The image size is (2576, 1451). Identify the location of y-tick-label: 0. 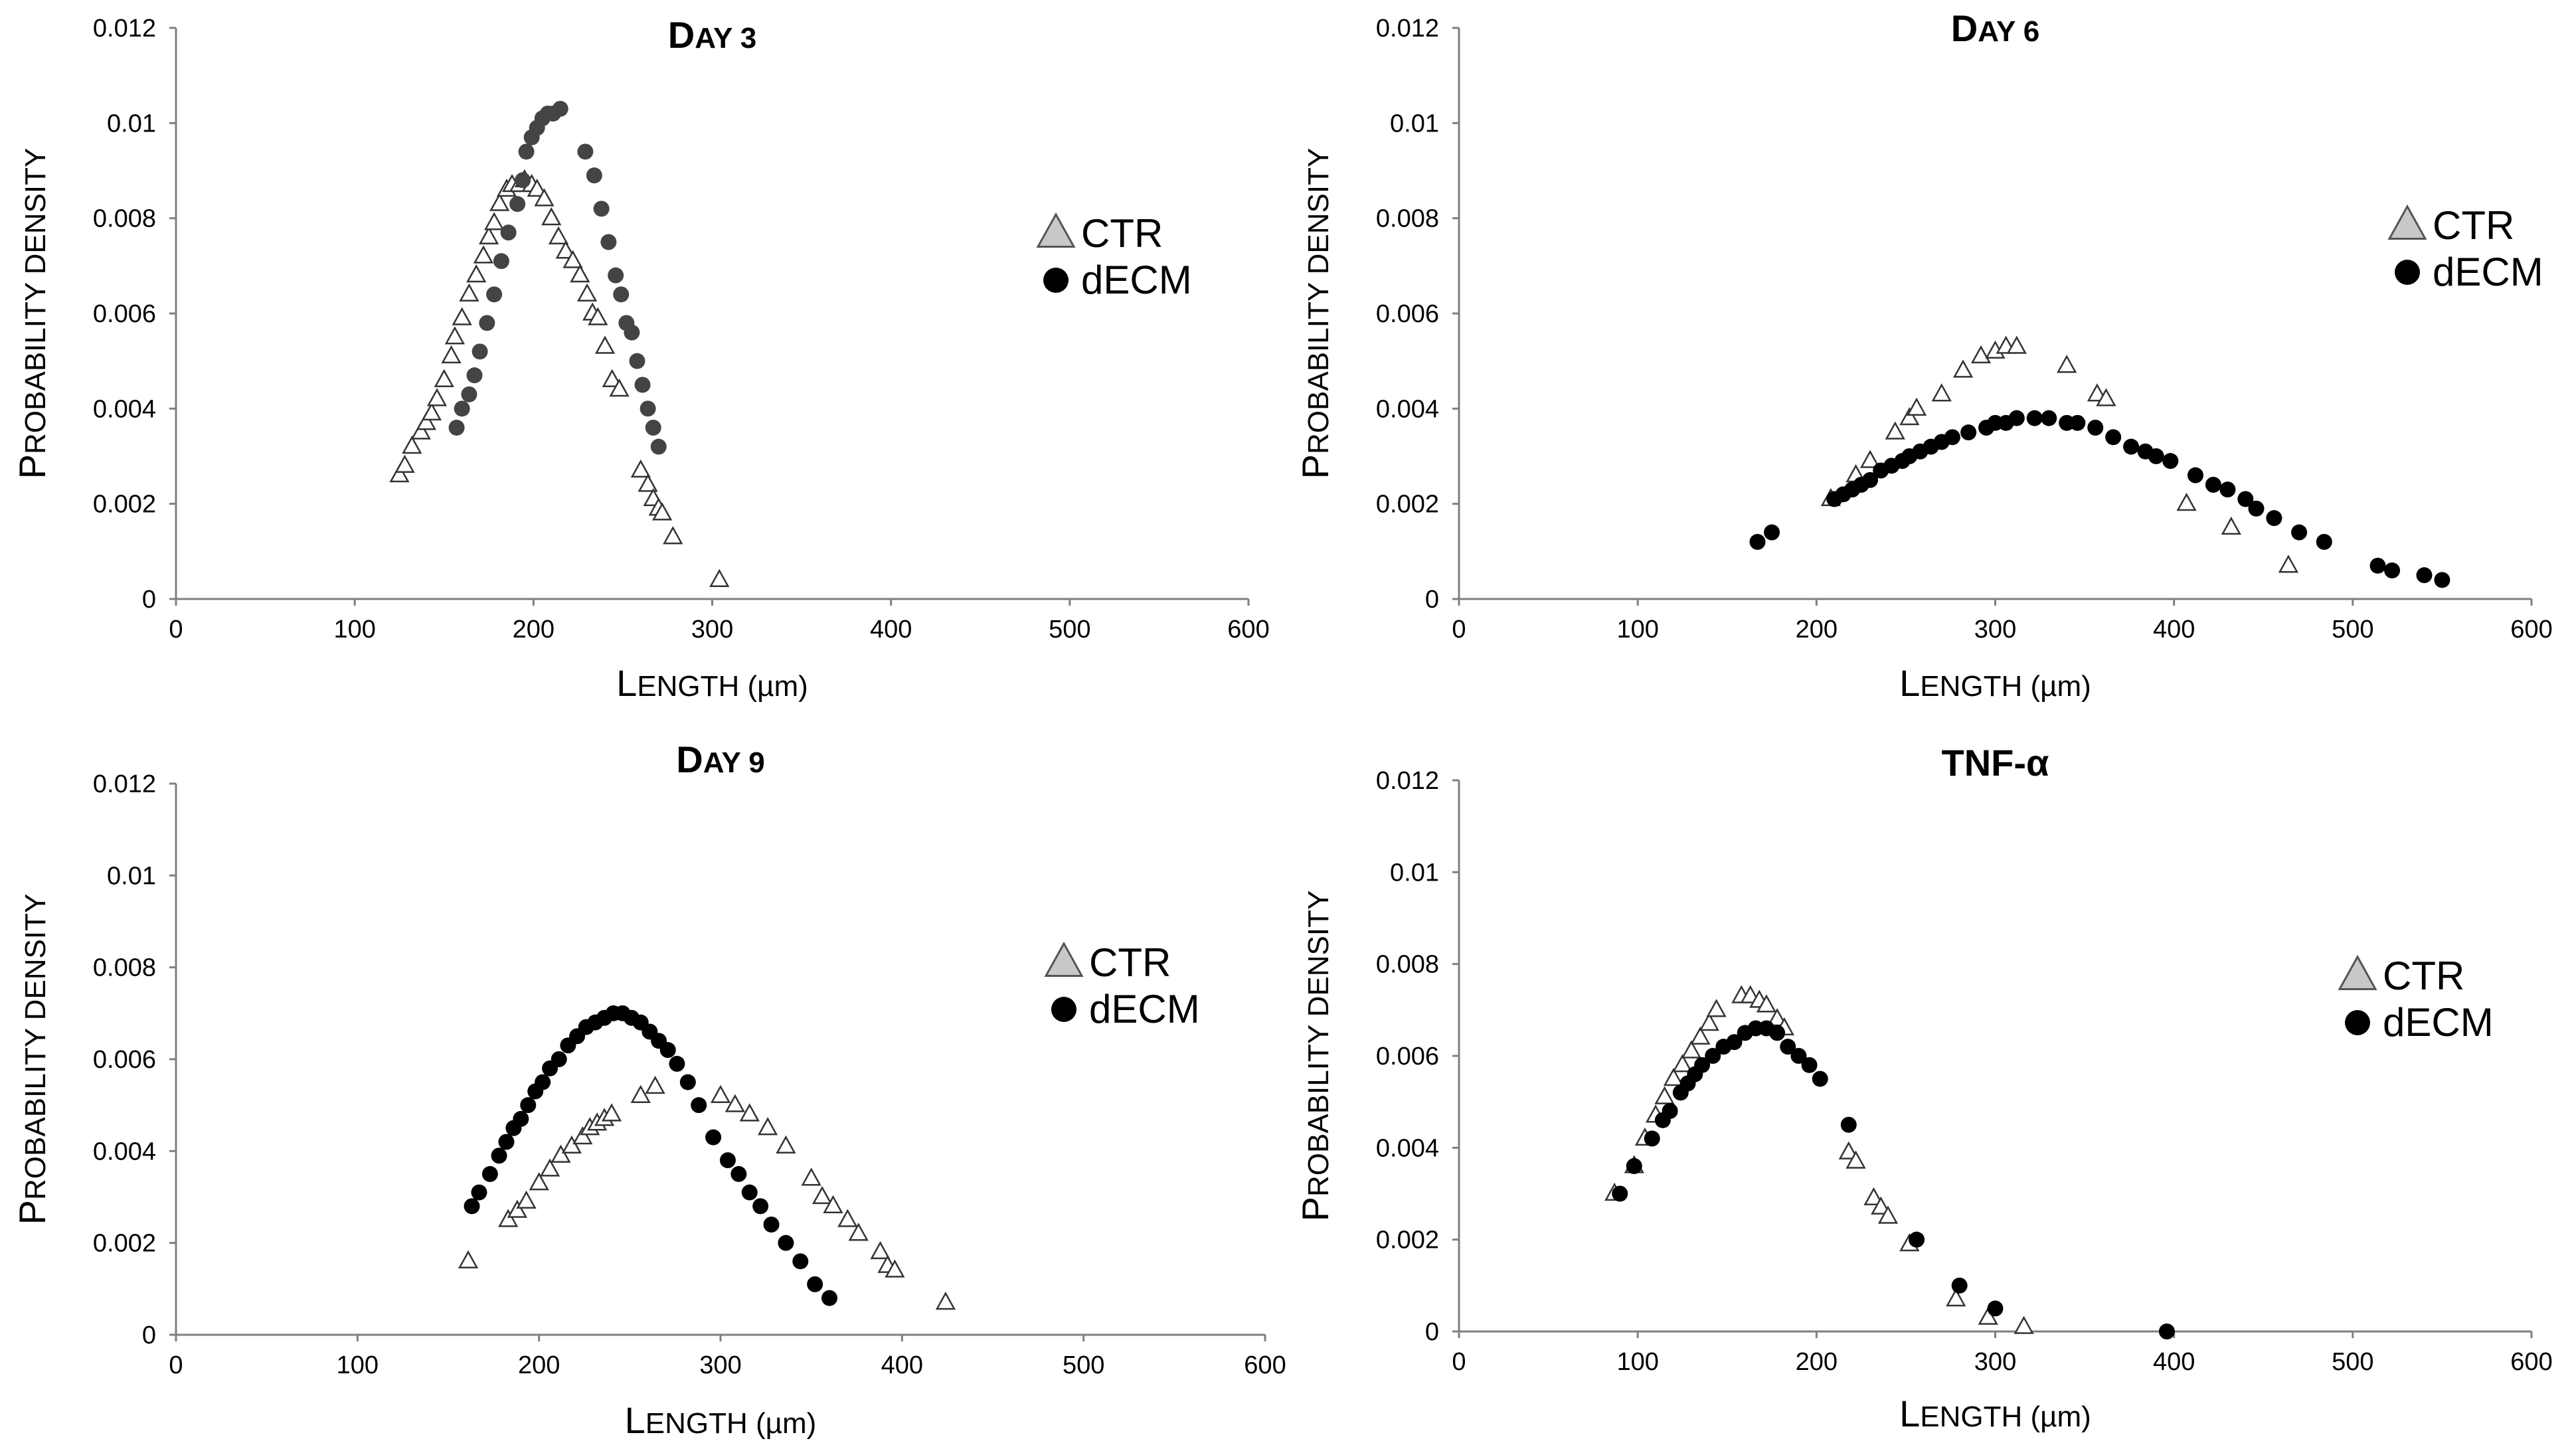
(149, 1335).